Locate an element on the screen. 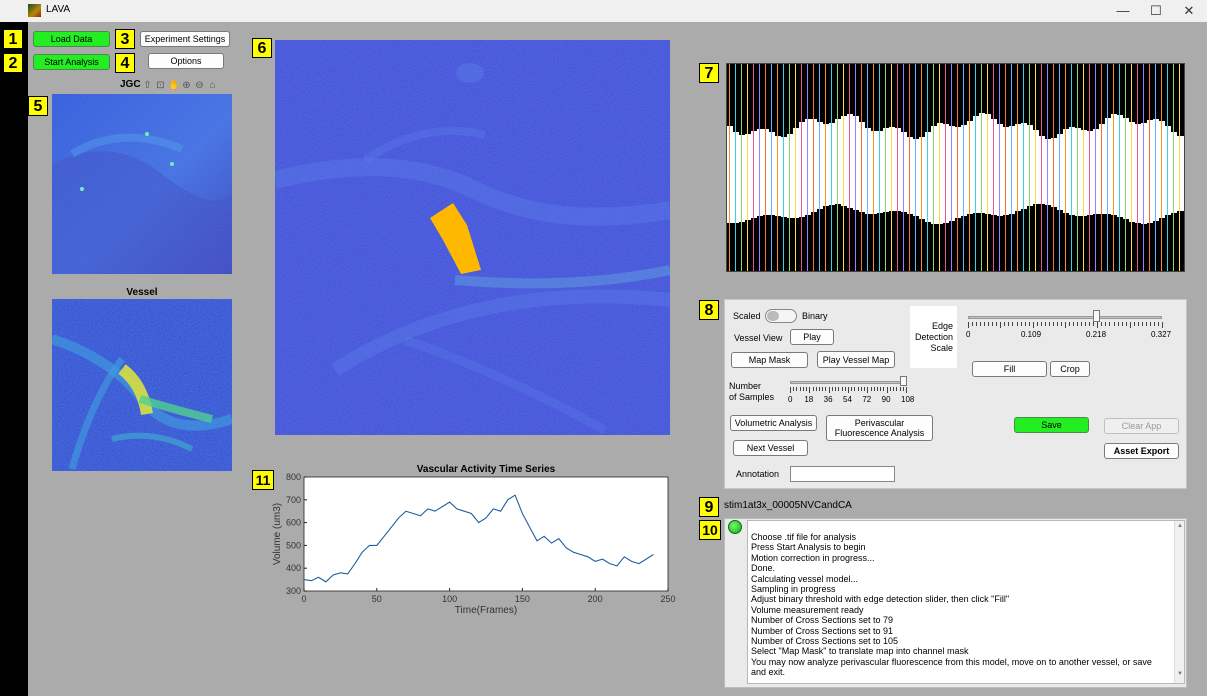 The height and width of the screenshot is (696, 1207). log-line: Choose .tif file for analysis is located at coordinates (804, 537).